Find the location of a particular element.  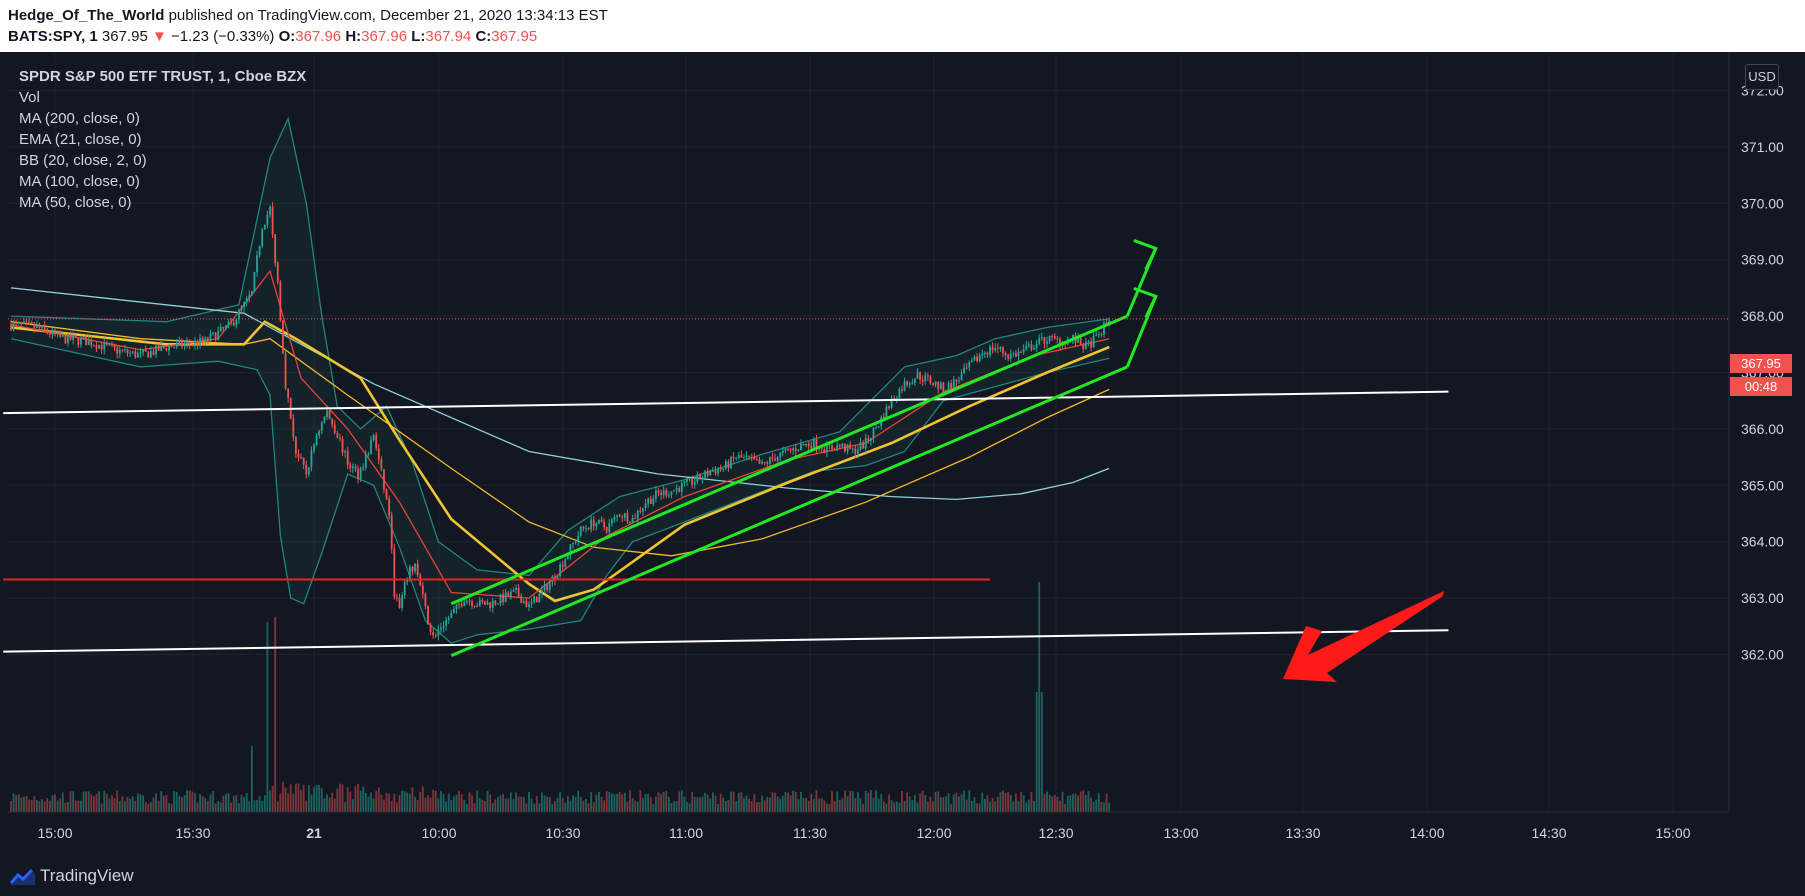

author-name: Hedge_Of_The_World is located at coordinates (86, 15).